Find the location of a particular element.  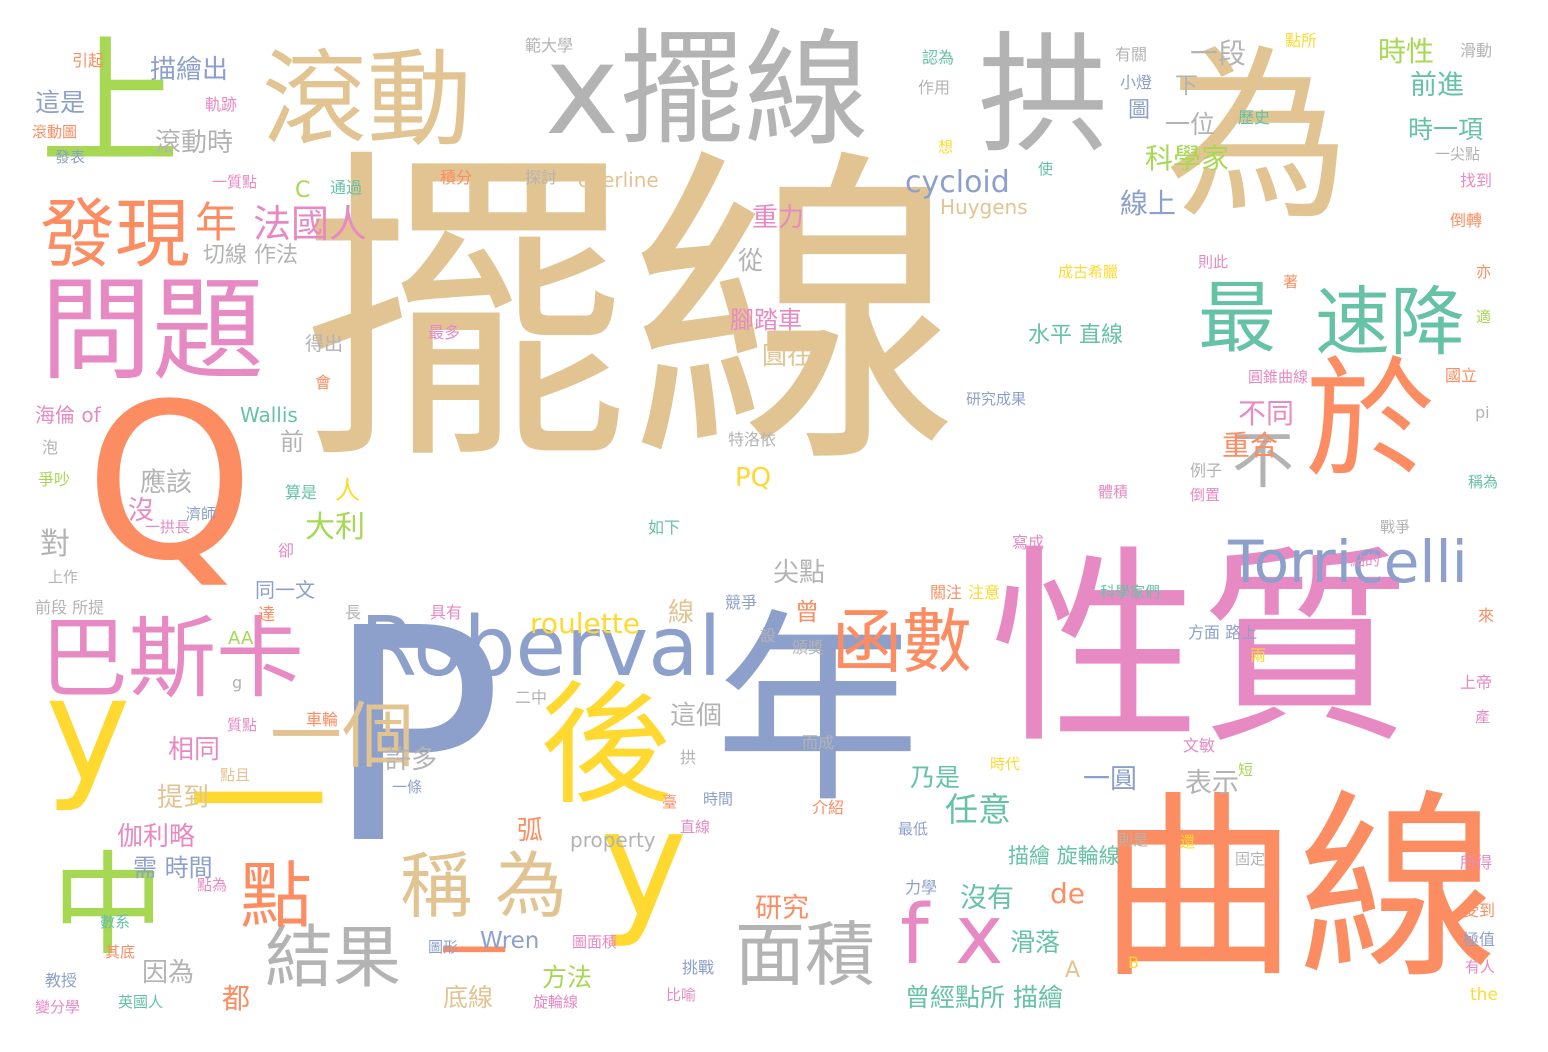

word: 人 is located at coordinates (348, 490).